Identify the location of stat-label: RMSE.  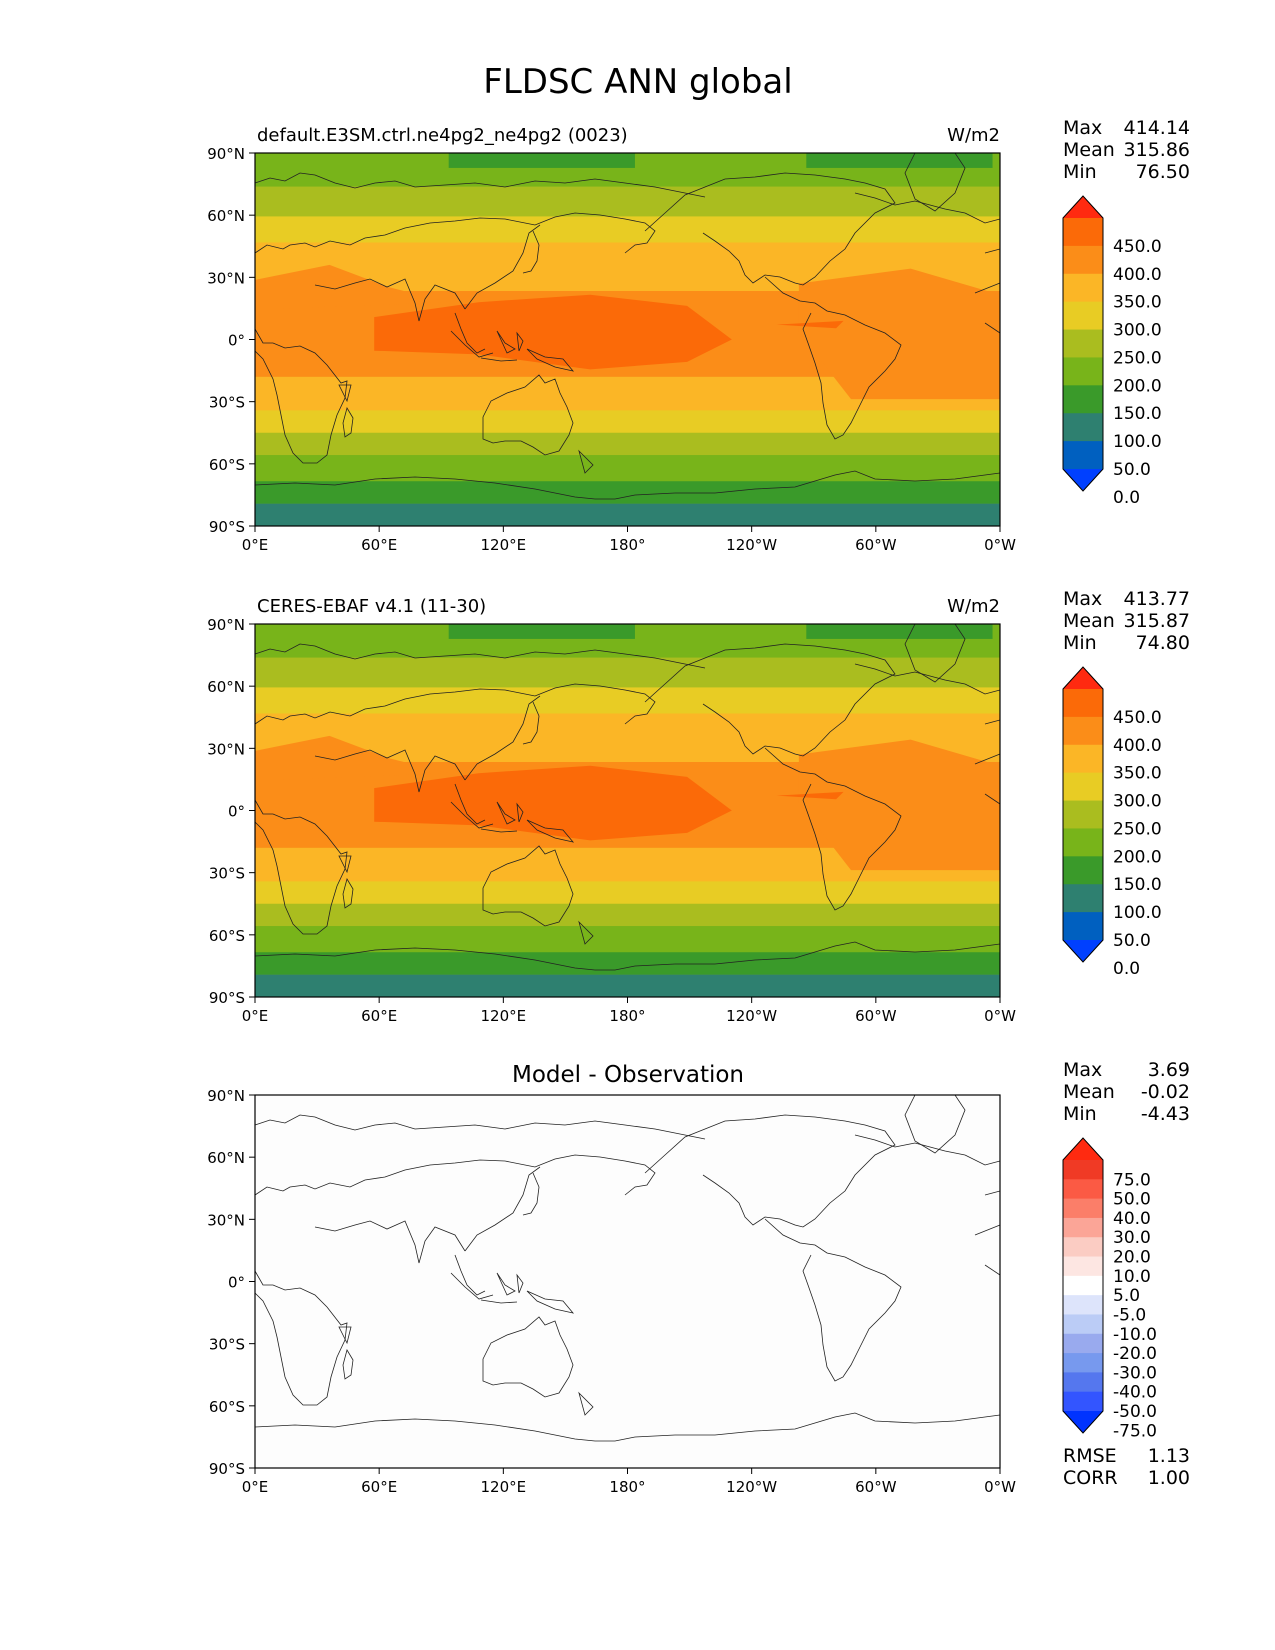
(1090, 1456).